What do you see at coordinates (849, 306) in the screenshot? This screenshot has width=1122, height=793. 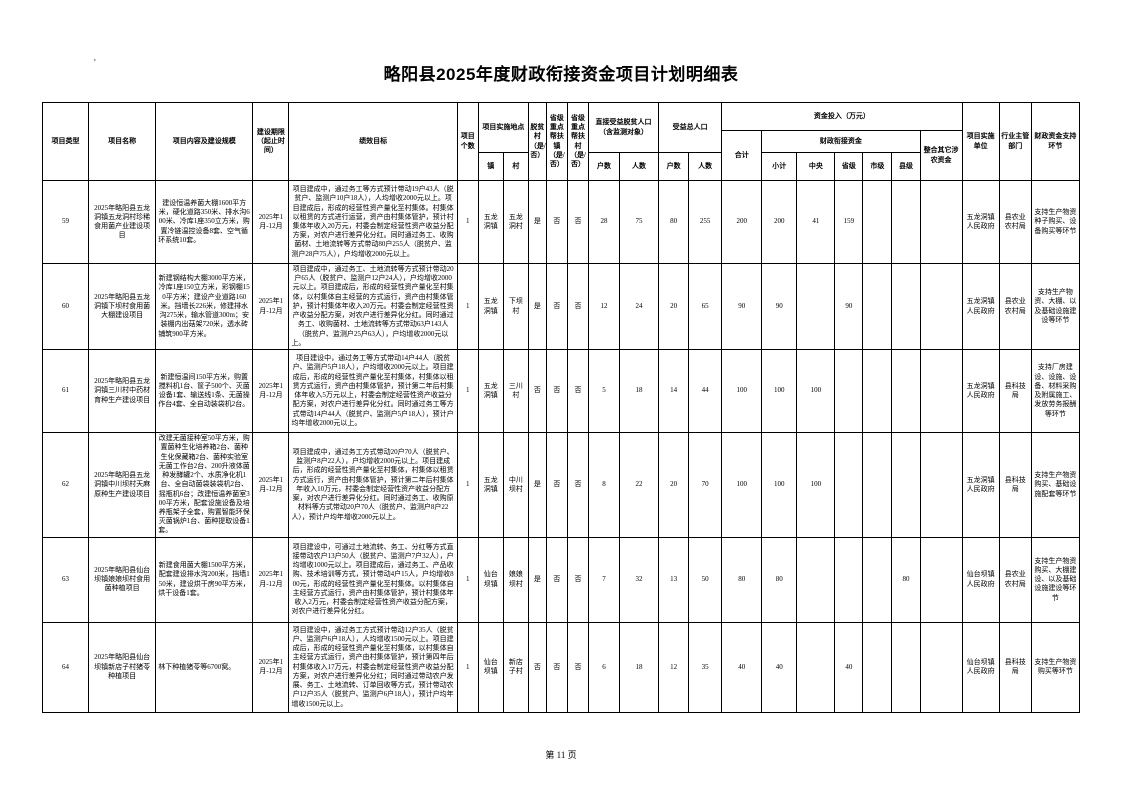 I see `cell-fund-provincial: 90` at bounding box center [849, 306].